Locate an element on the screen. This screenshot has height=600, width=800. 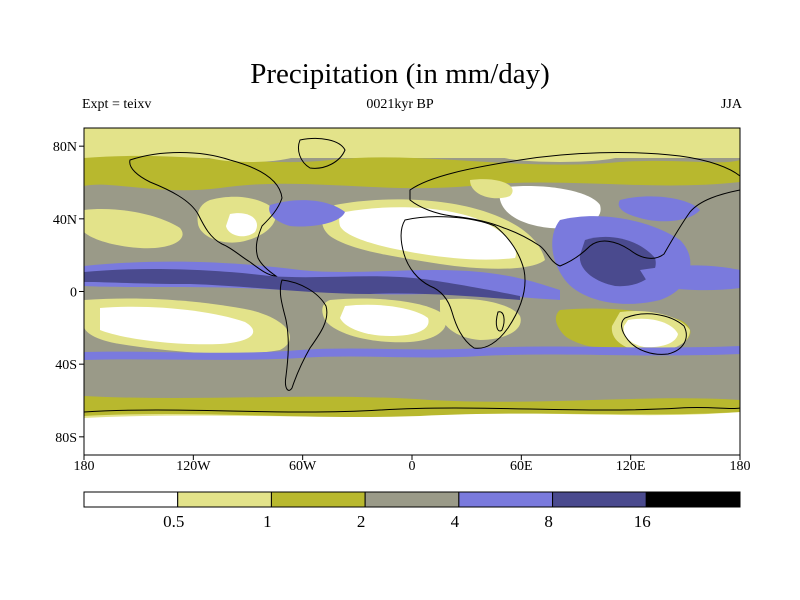
lat-tick-label: 80N is located at coordinates (65, 147).